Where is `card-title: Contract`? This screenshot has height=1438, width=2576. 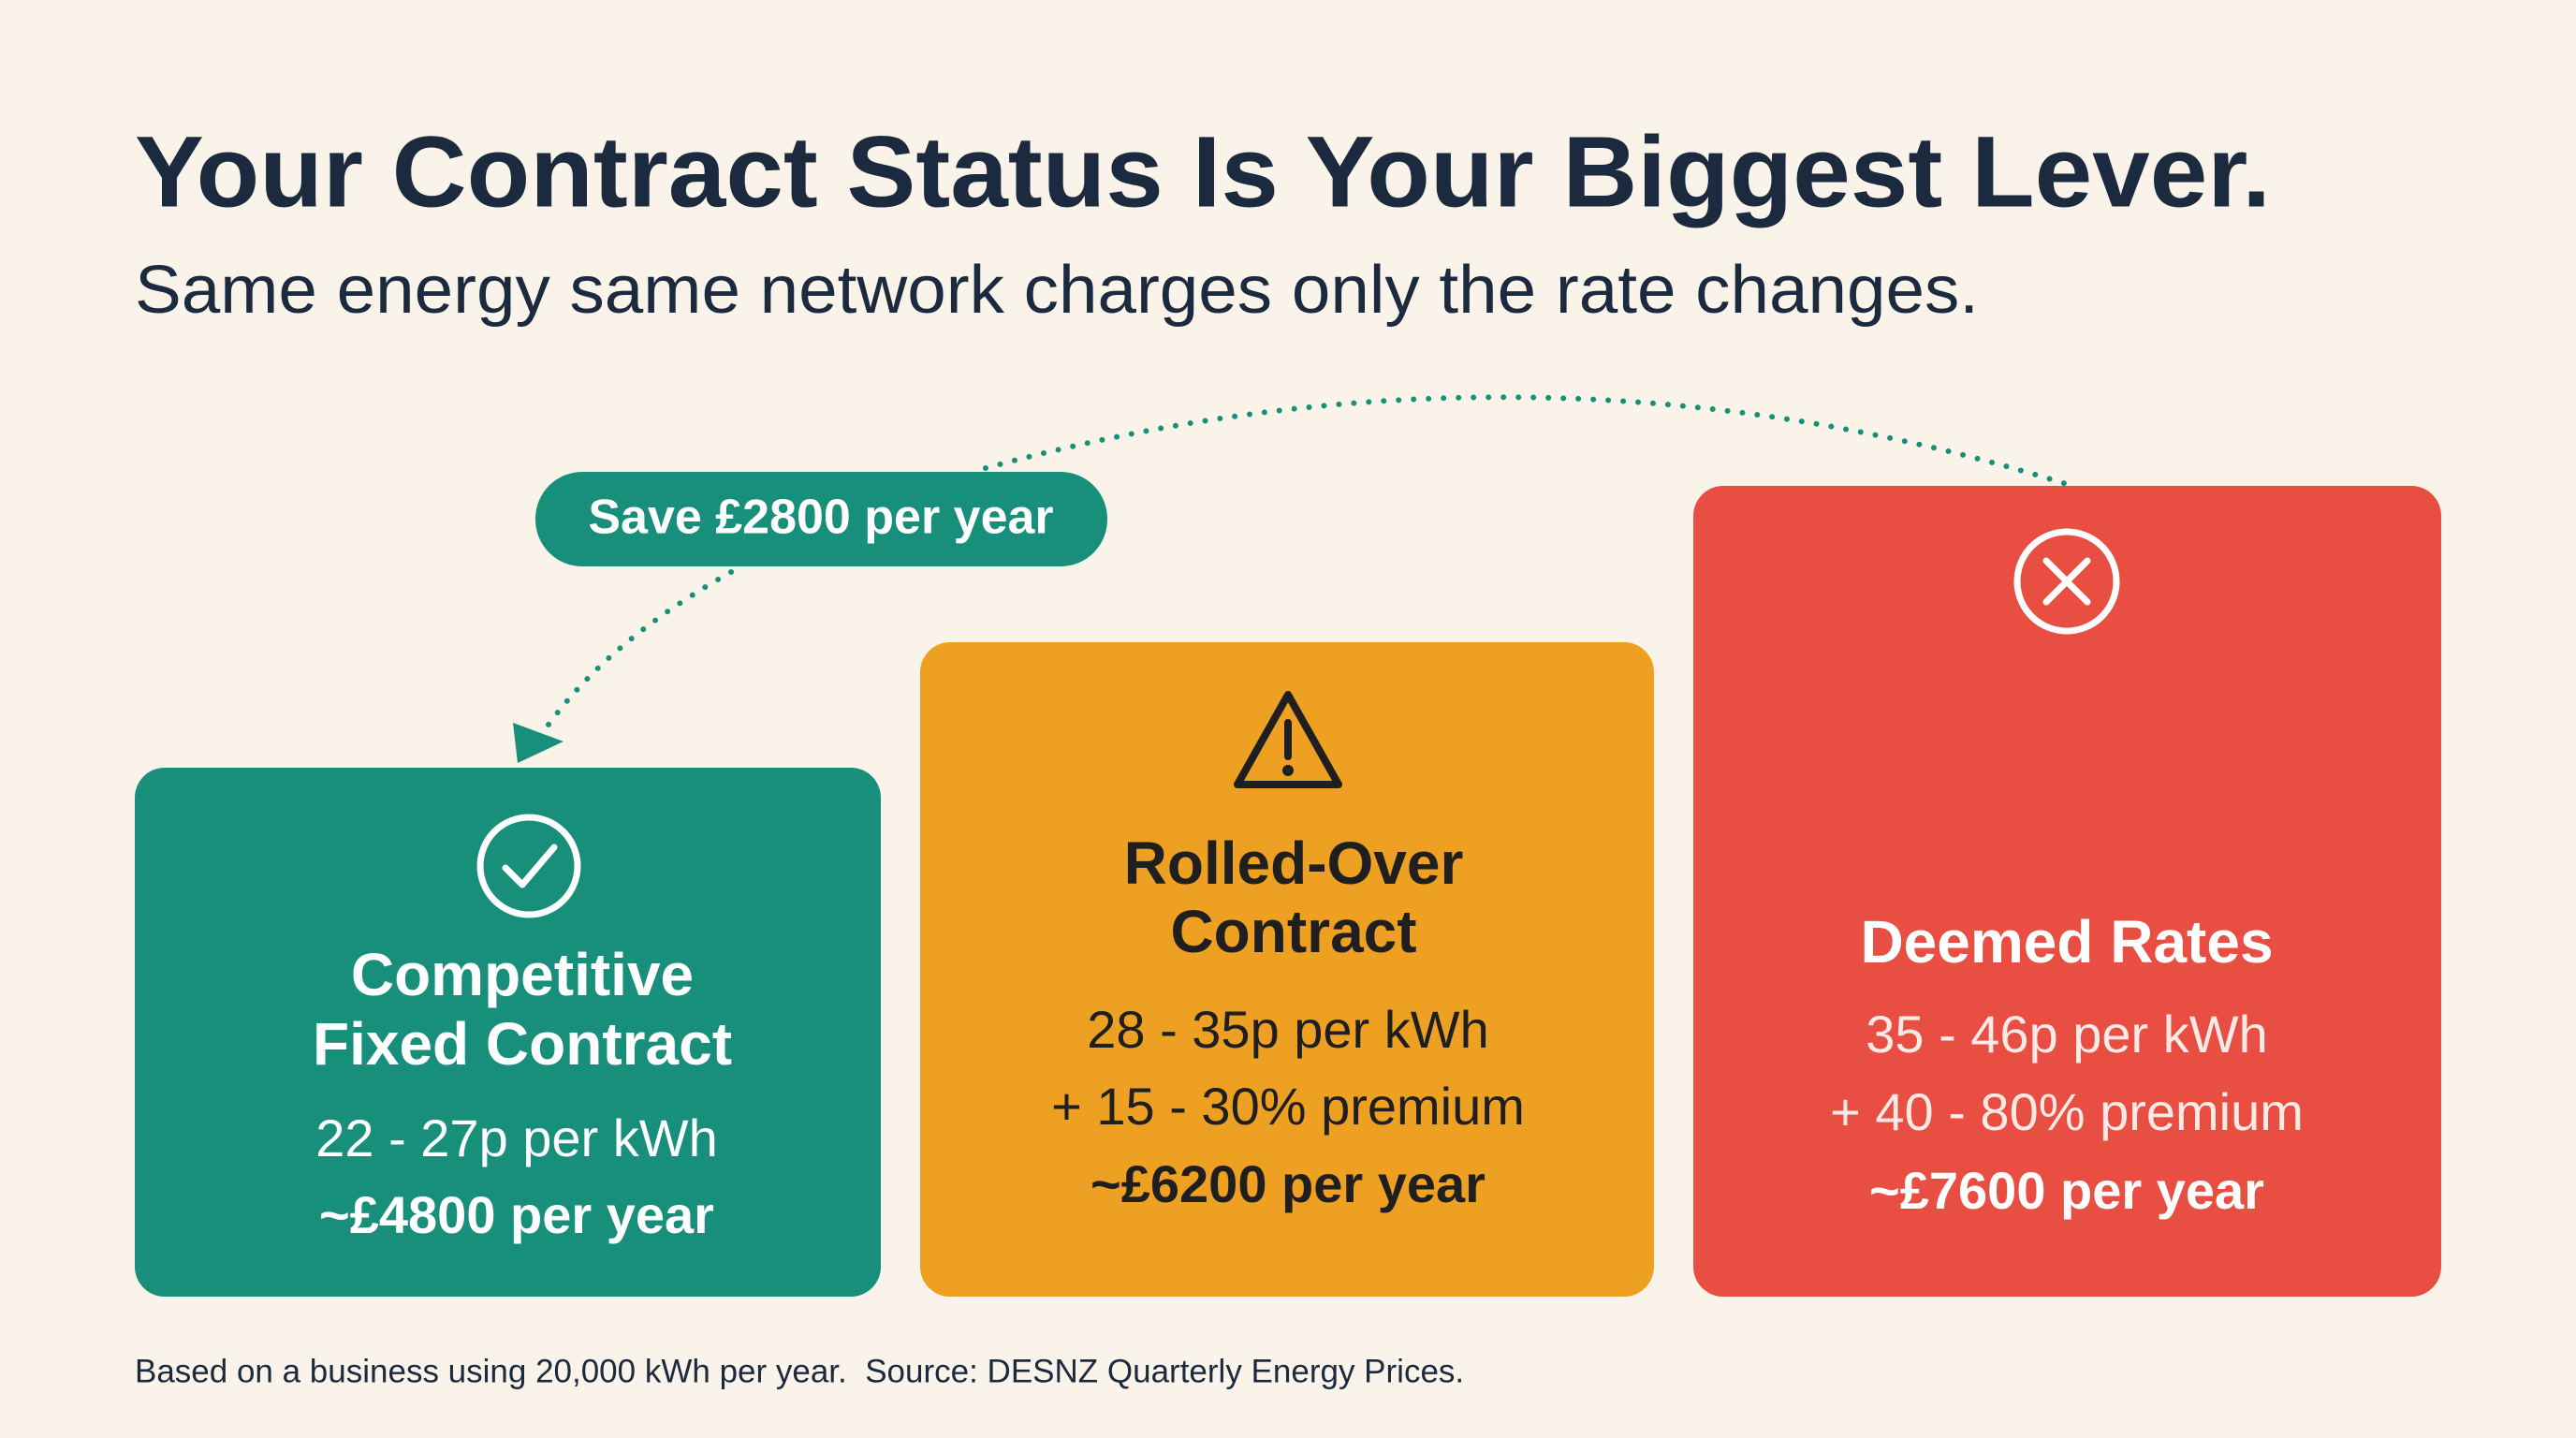
card-title: Contract is located at coordinates (1293, 931).